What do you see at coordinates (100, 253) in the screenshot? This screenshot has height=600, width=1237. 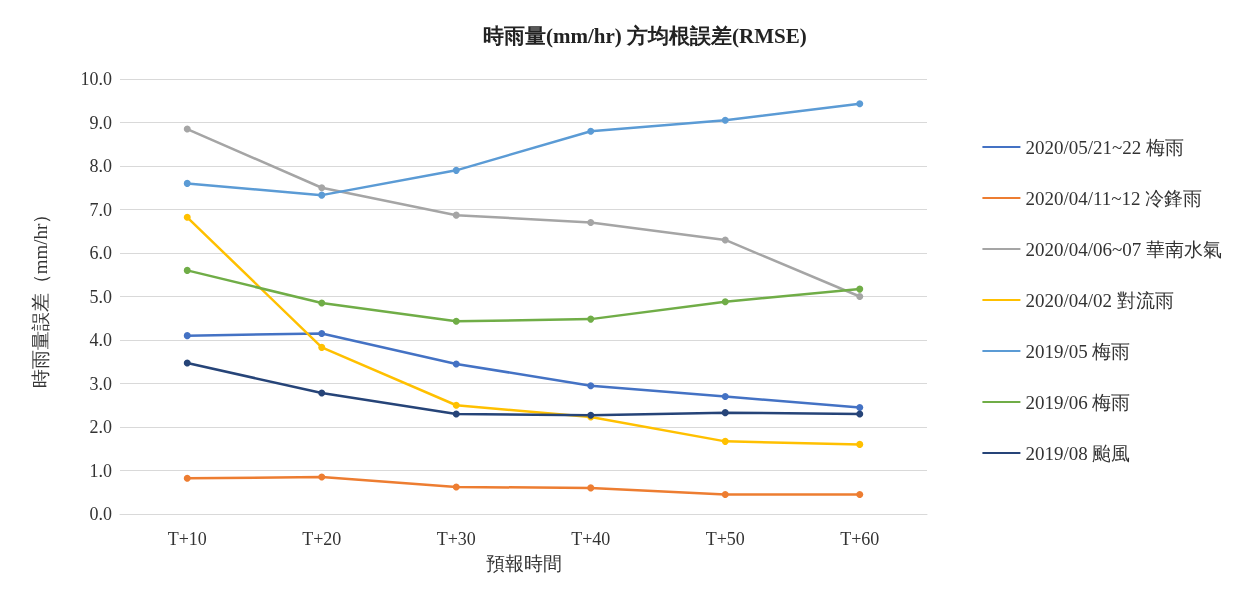 I see `y-tick-label: 6.0` at bounding box center [100, 253].